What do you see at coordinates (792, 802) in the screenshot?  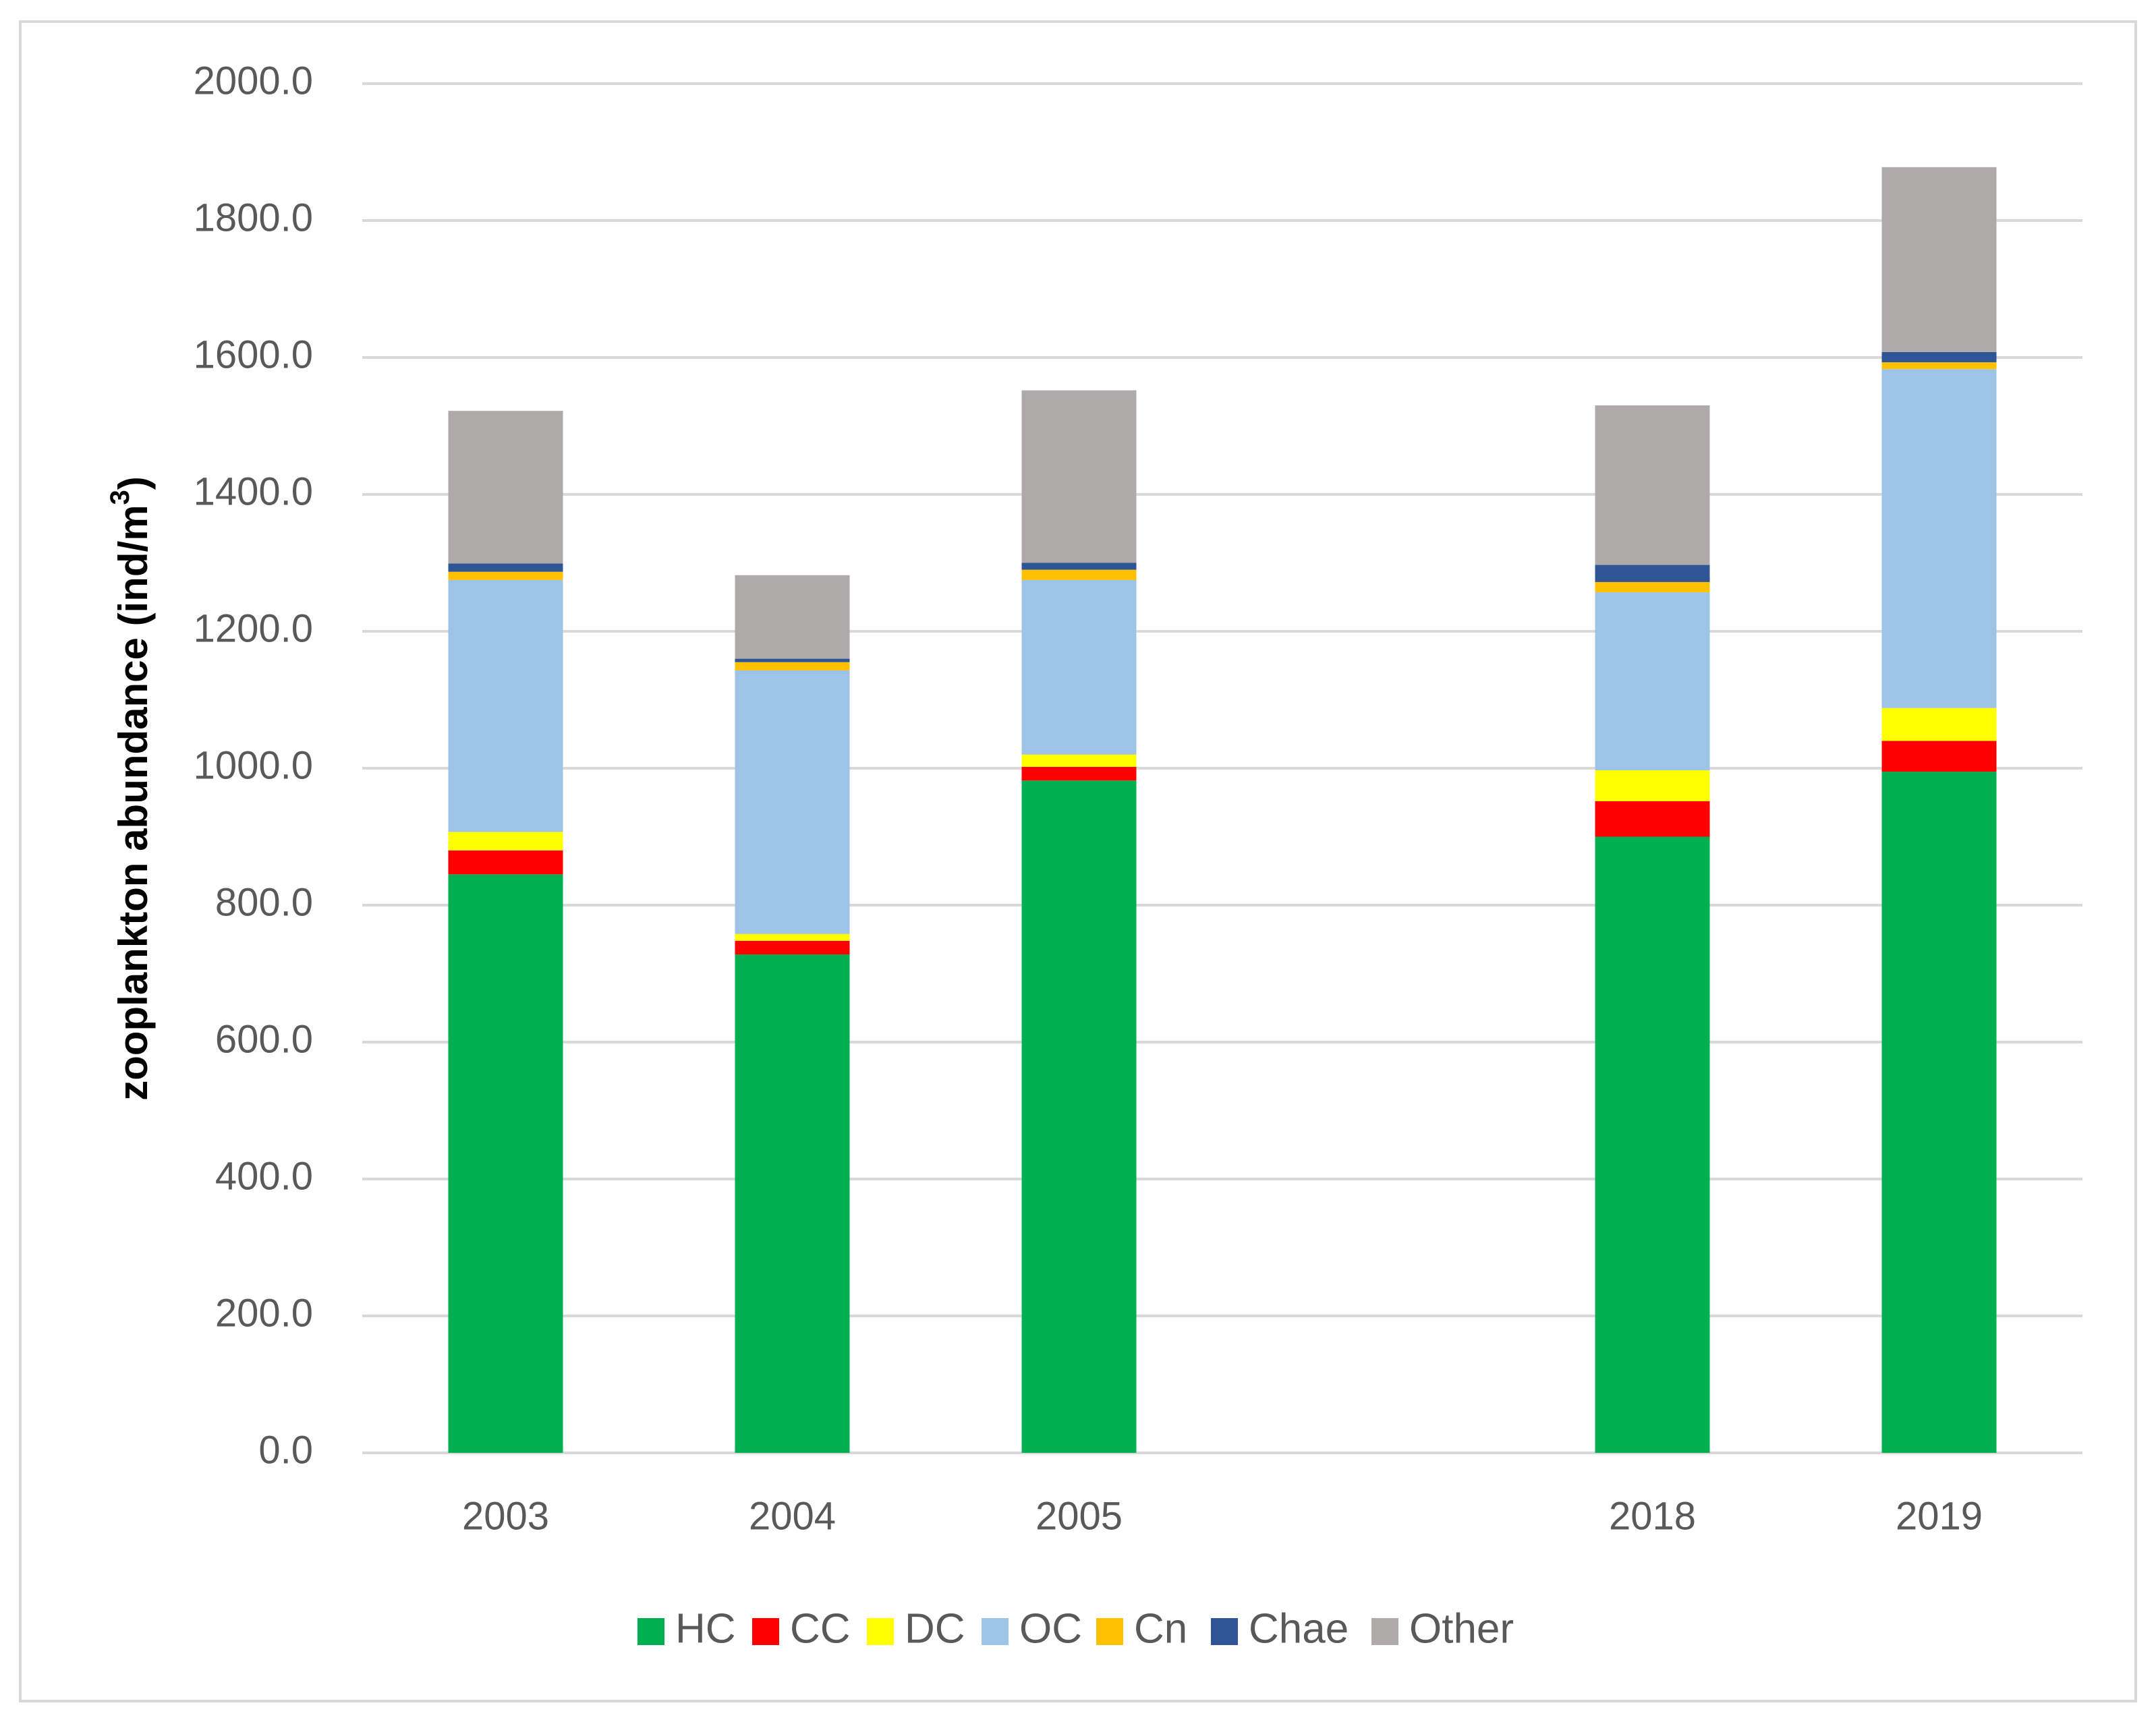 I see `bar-segment-oc-2004` at bounding box center [792, 802].